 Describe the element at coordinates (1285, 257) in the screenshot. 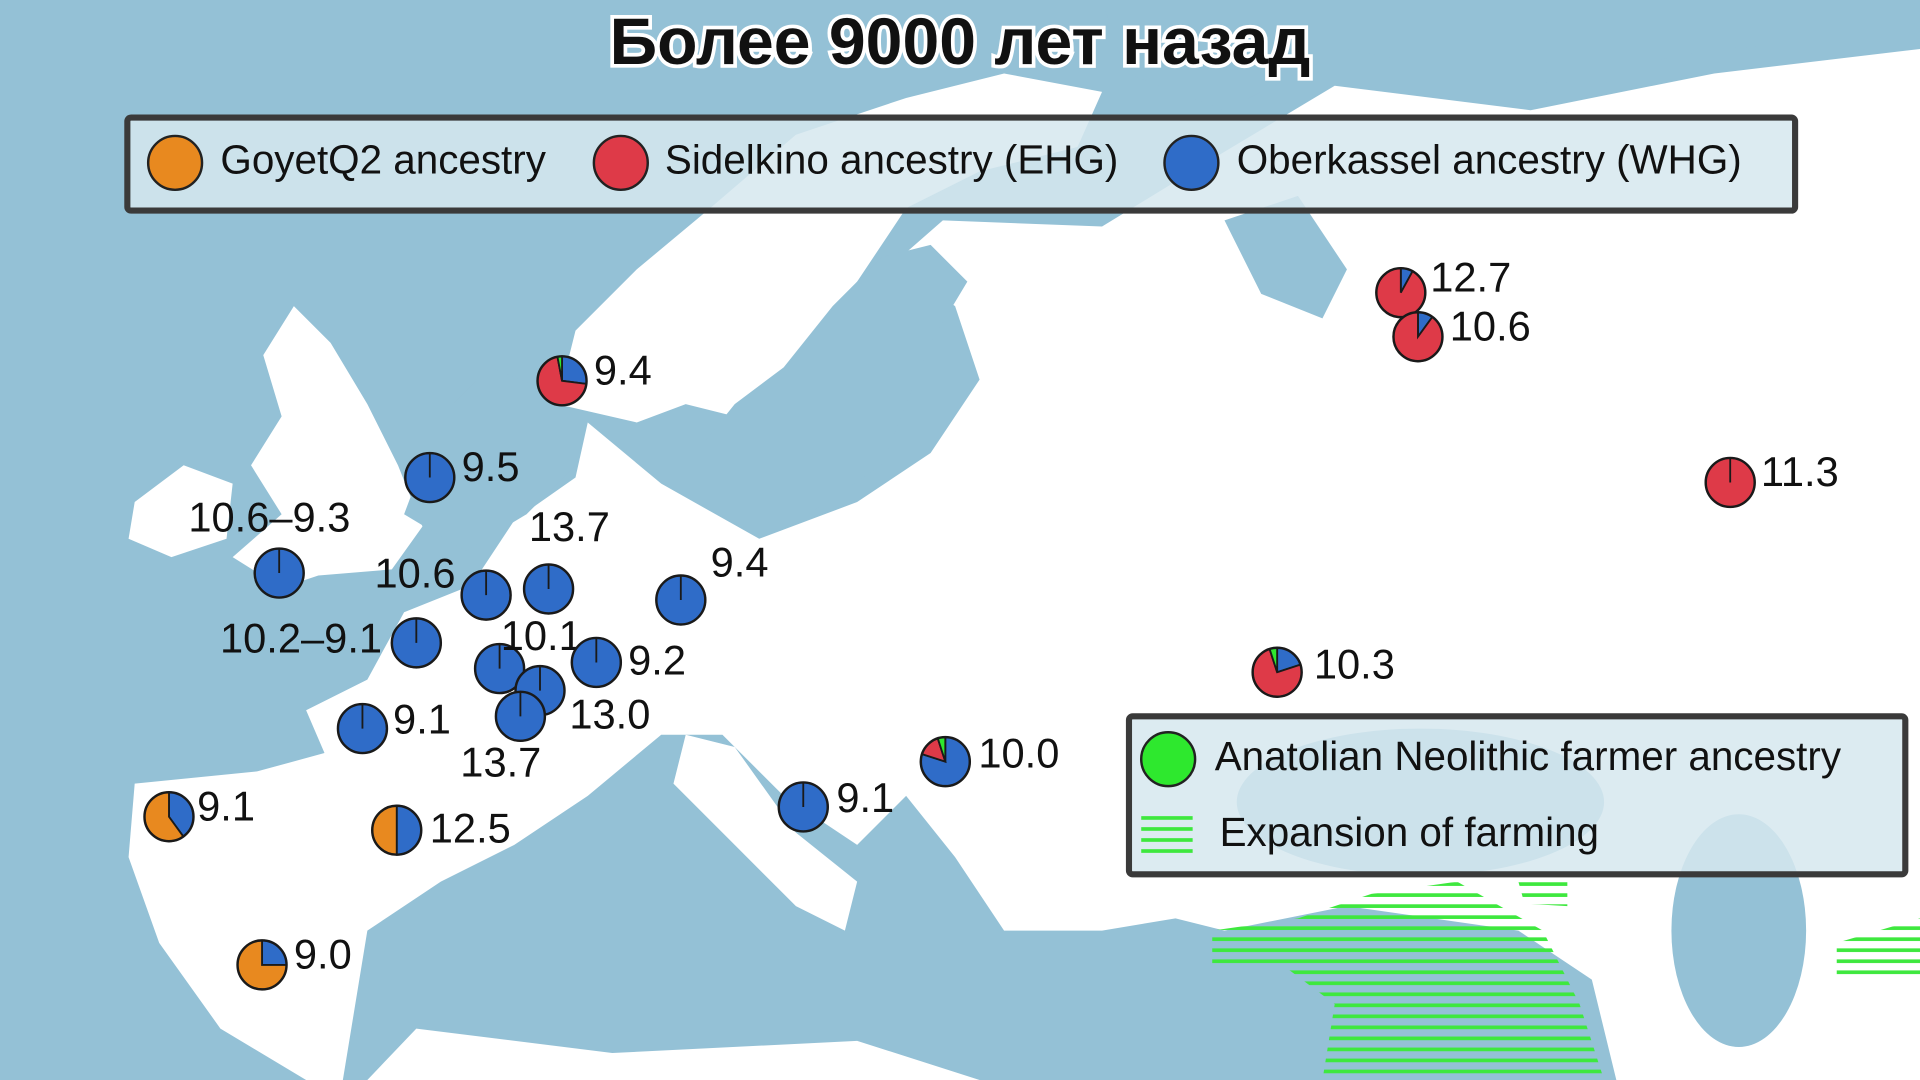

I see `white-sea` at that location.